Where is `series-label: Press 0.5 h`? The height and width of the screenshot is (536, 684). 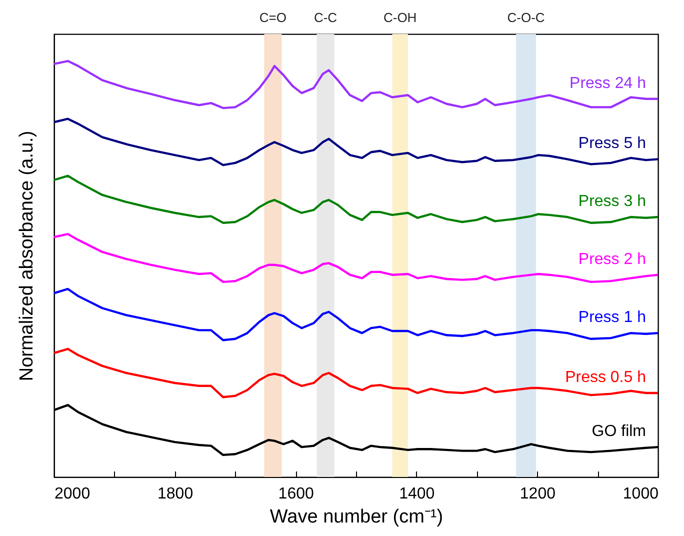 series-label: Press 0.5 h is located at coordinates (605, 377).